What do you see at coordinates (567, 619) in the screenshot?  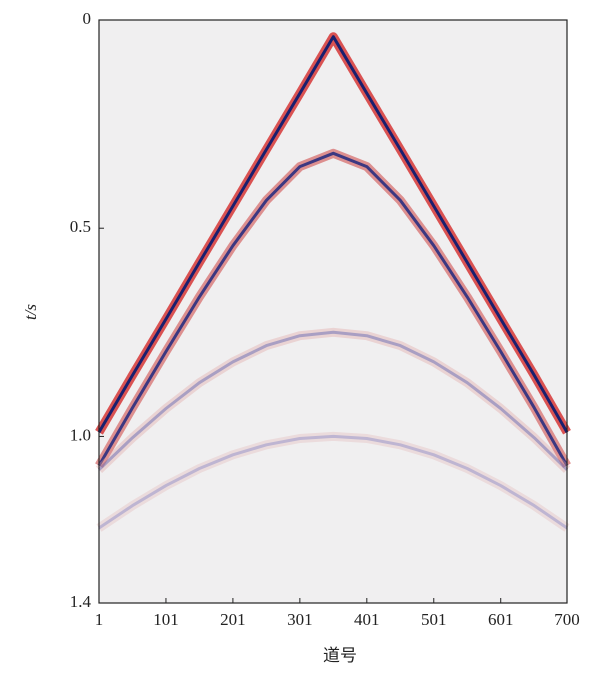 I see `x-tick-label: 700` at bounding box center [567, 619].